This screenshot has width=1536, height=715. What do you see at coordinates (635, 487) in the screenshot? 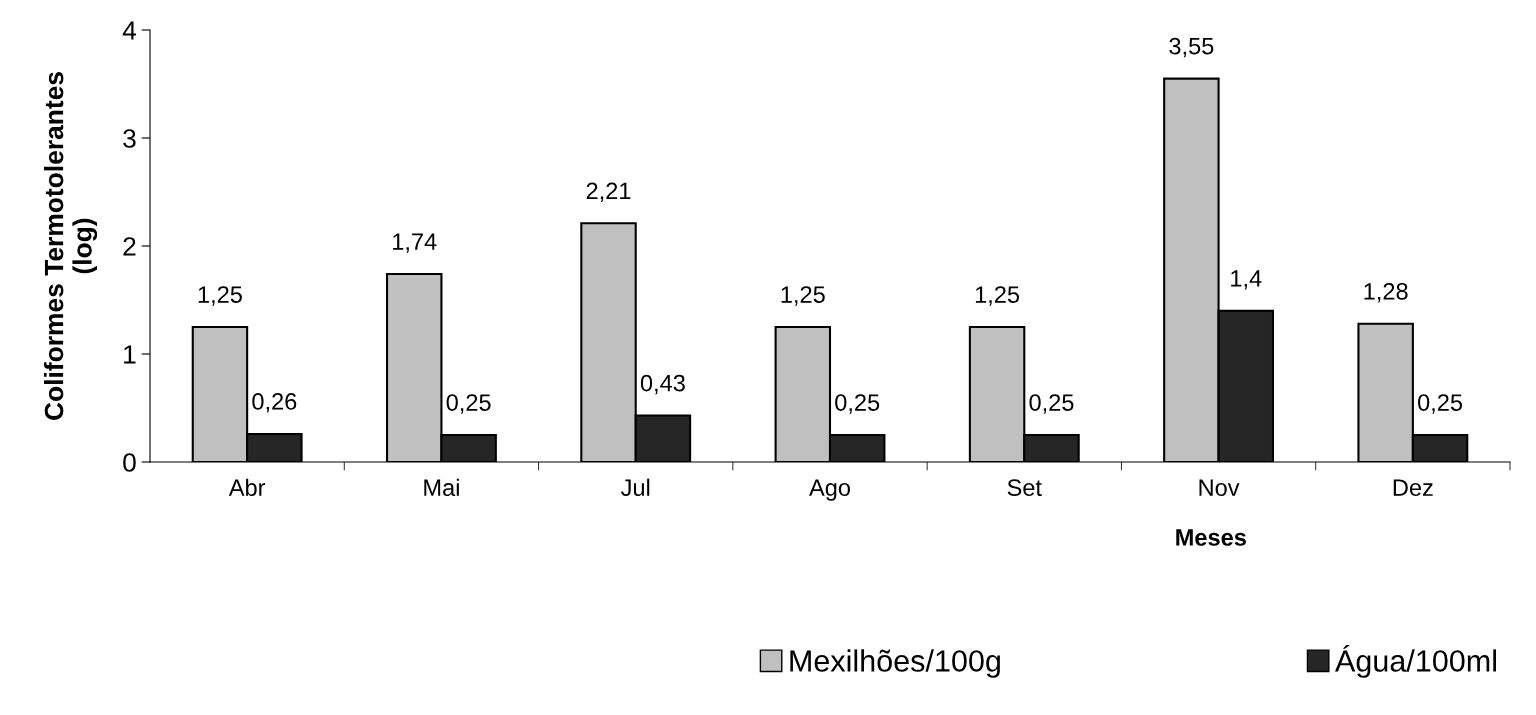
I see `x-tick-label: Jul` at bounding box center [635, 487].